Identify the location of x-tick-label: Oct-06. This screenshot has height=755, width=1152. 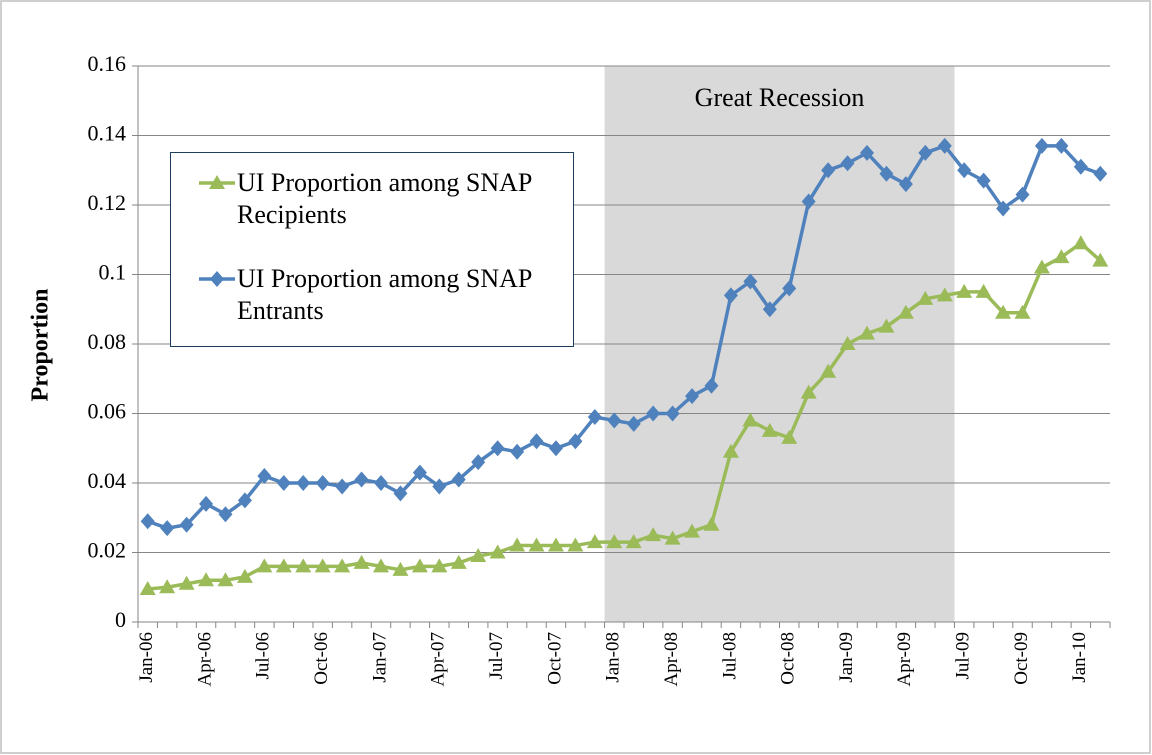
(321, 658).